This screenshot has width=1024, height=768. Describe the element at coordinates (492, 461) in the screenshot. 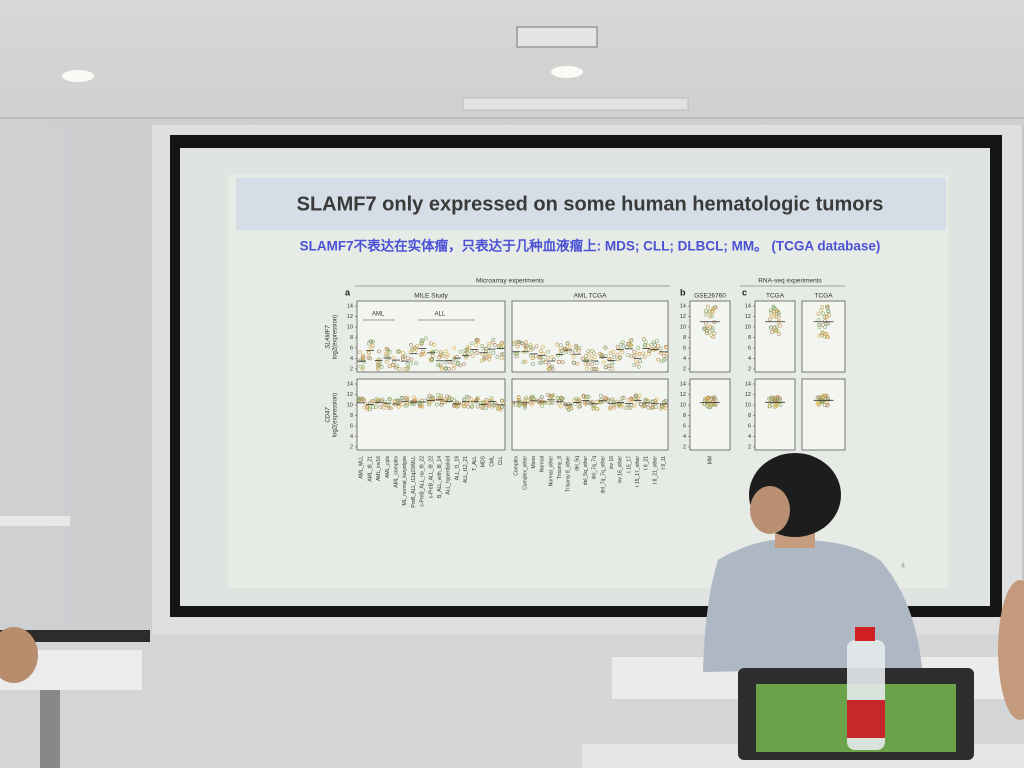

I see `x-tick-label: CML` at that location.